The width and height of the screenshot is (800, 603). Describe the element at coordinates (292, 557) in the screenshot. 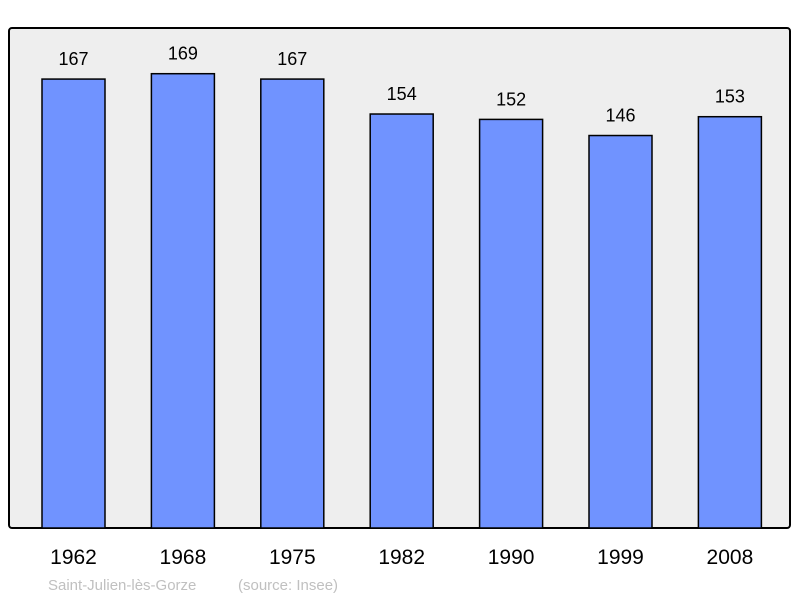

I see `x-tick-label-1975: 1975` at that location.